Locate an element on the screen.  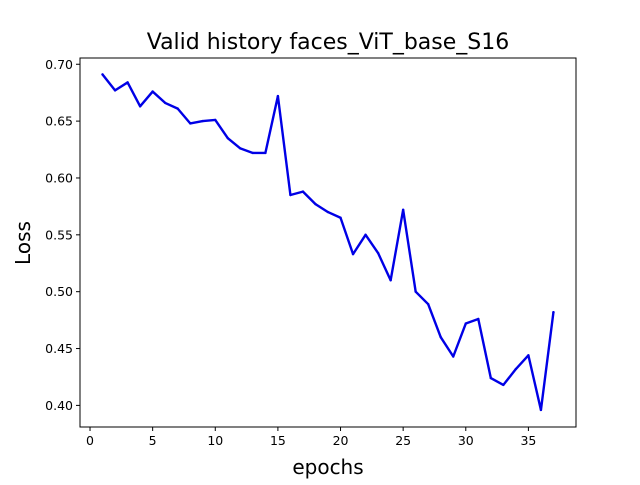
x-tick-label: 10 is located at coordinates (215, 440).